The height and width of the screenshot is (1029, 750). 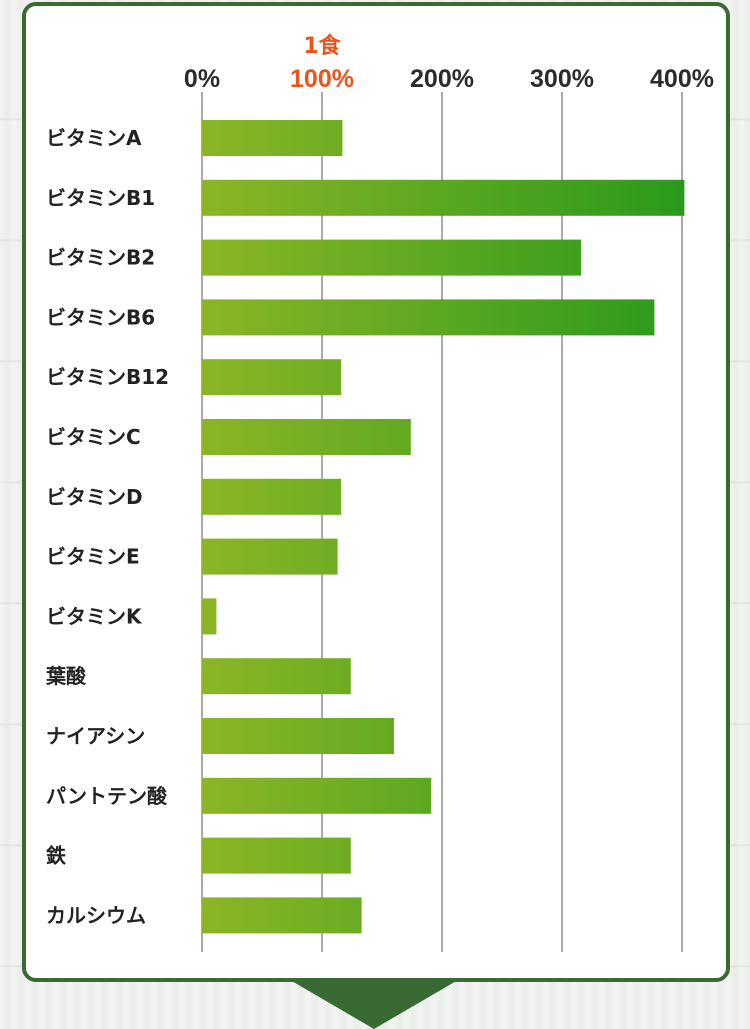 I want to click on x-tick-label-100: 100%, so click(x=322, y=79).